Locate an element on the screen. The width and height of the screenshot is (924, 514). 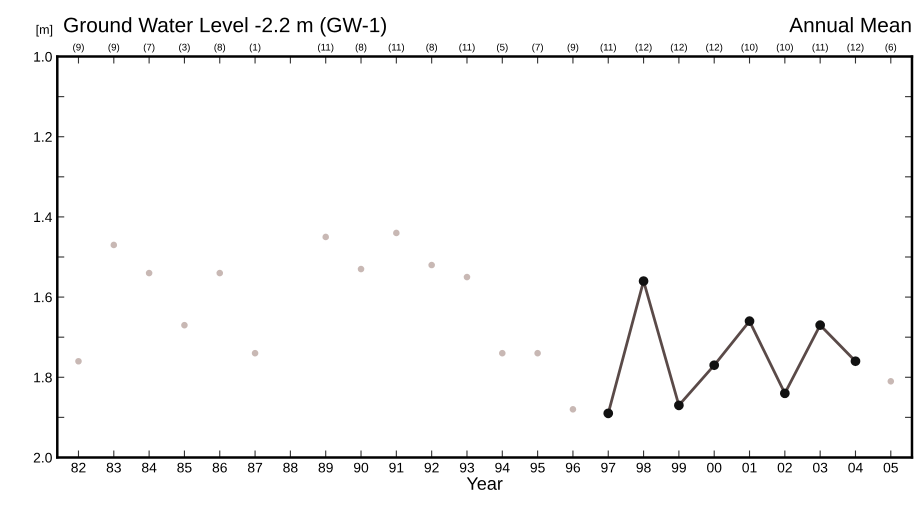
x-tick-label: 90 is located at coordinates (361, 467).